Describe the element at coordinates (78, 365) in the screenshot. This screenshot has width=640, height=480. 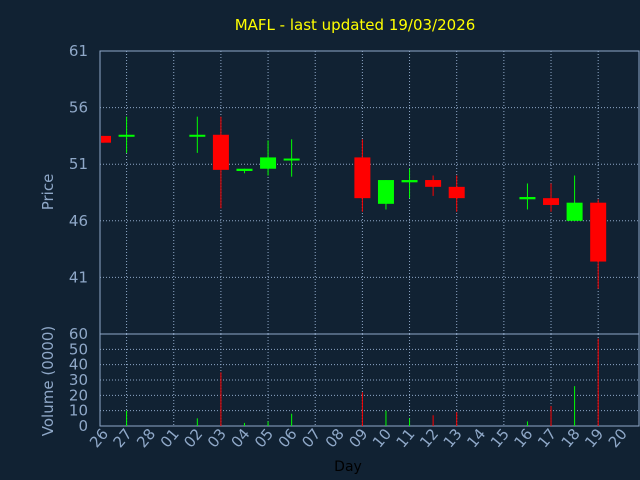
I see `volume-tick-label: 40` at that location.